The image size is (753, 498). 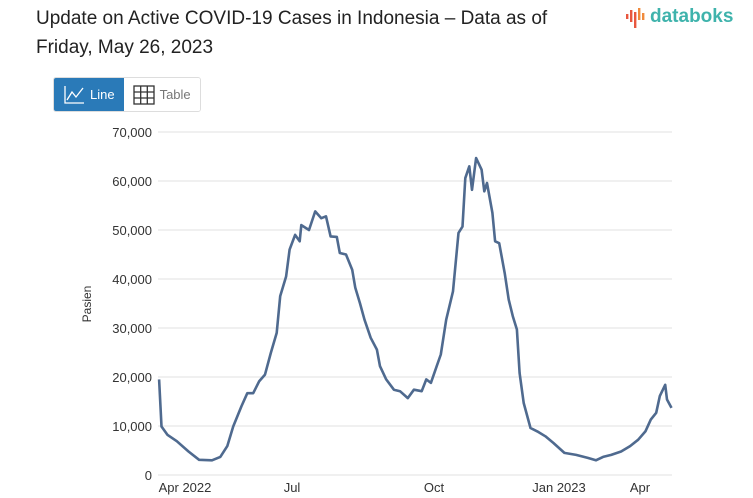 I want to click on y-tick-label: 0, so click(x=148, y=475).